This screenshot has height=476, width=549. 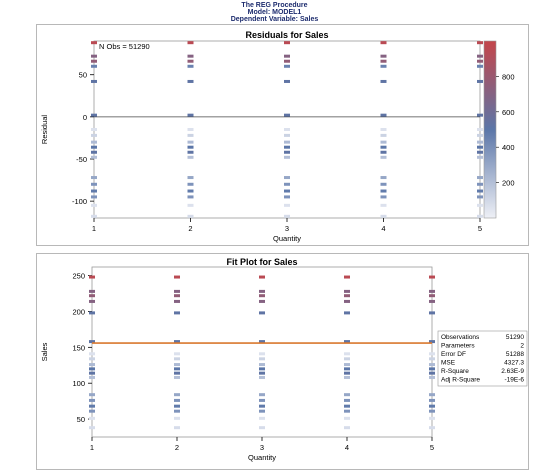 What do you see at coordinates (83, 75) in the screenshot?
I see `y-tick-label: 50` at bounding box center [83, 75].